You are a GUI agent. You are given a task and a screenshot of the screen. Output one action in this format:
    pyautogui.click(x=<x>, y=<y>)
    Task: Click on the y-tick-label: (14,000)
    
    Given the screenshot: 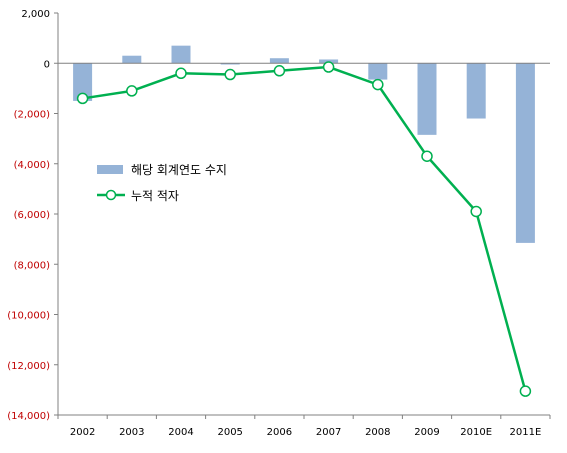 What is the action you would take?
    pyautogui.click(x=28, y=416)
    